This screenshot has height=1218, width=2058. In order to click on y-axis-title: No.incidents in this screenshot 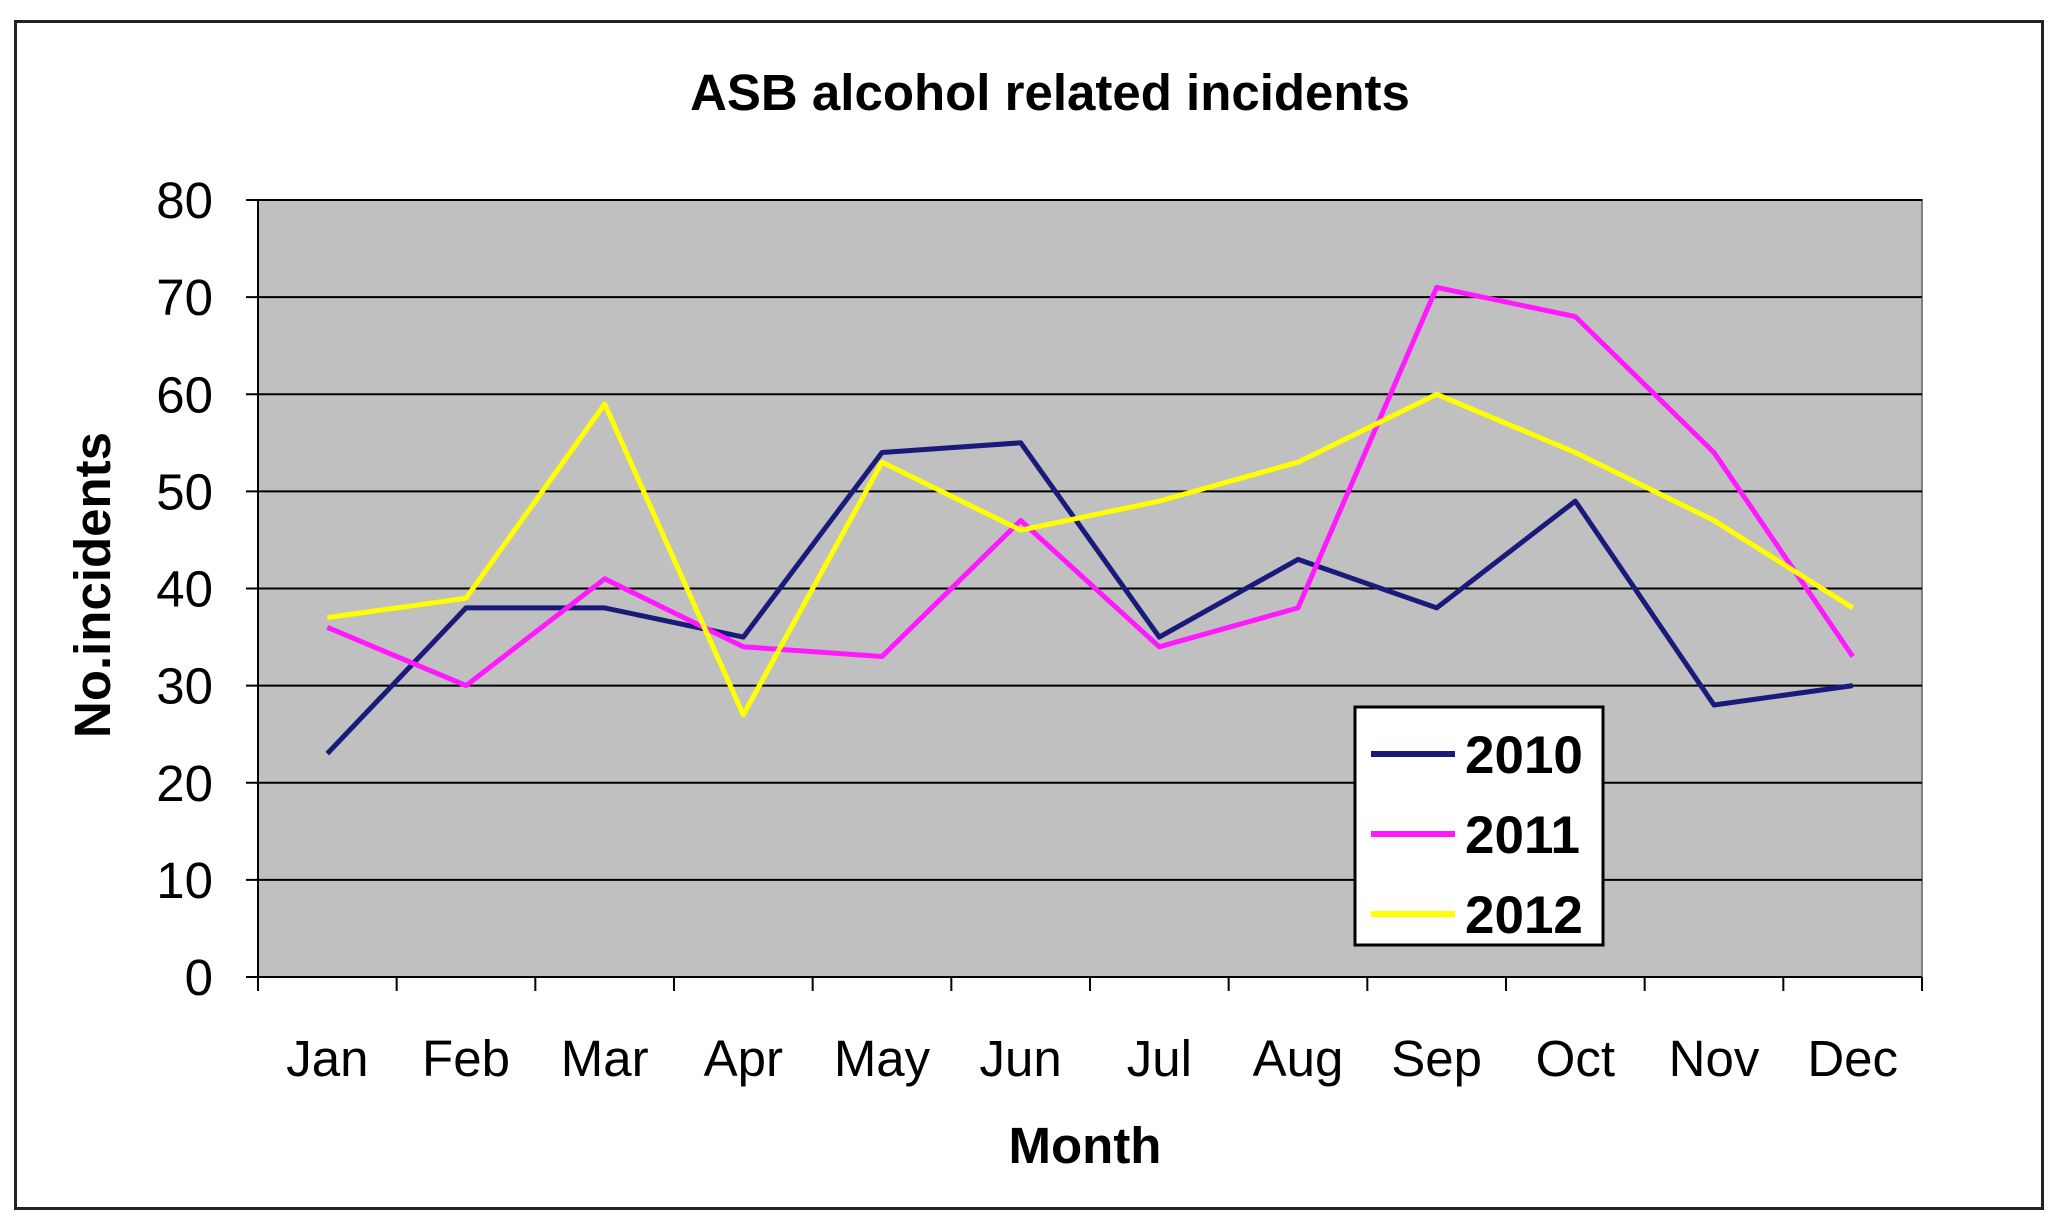, I will do `click(92, 585)`.